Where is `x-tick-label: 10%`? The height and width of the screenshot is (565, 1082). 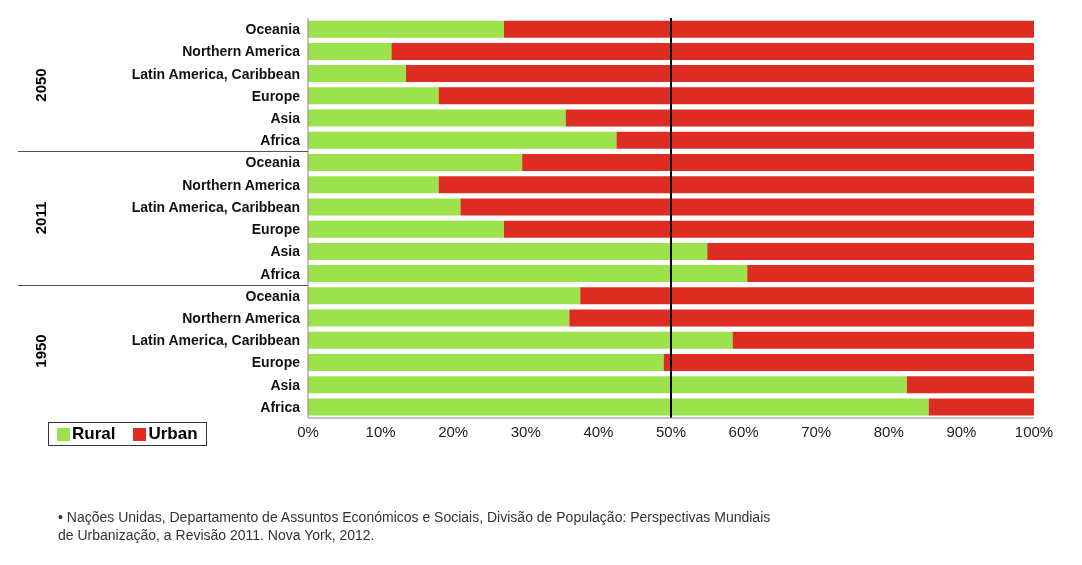
x-tick-label: 10% is located at coordinates (380, 431).